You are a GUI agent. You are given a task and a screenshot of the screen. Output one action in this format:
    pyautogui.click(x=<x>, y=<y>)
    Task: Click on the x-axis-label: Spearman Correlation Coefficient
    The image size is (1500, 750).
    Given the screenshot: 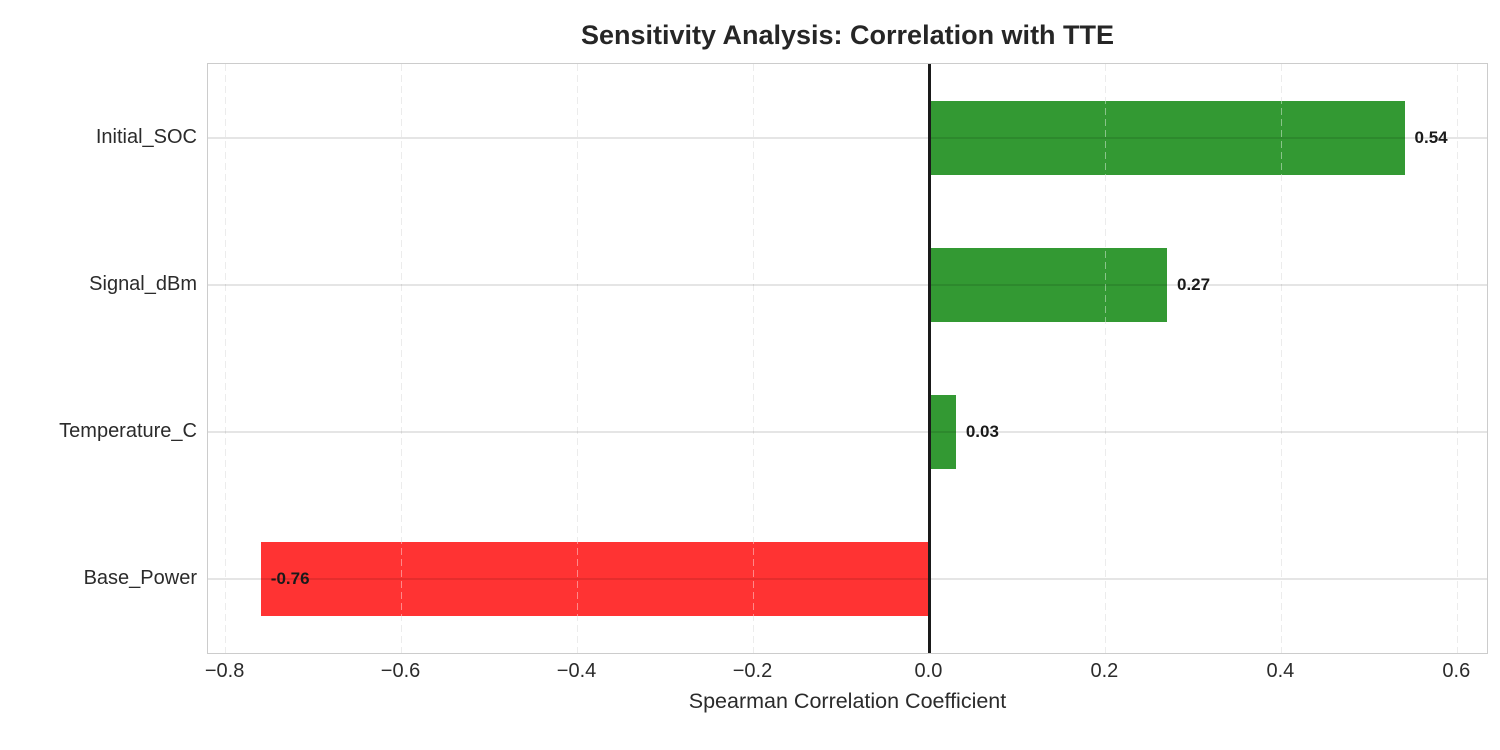 What is the action you would take?
    pyautogui.click(x=847, y=701)
    